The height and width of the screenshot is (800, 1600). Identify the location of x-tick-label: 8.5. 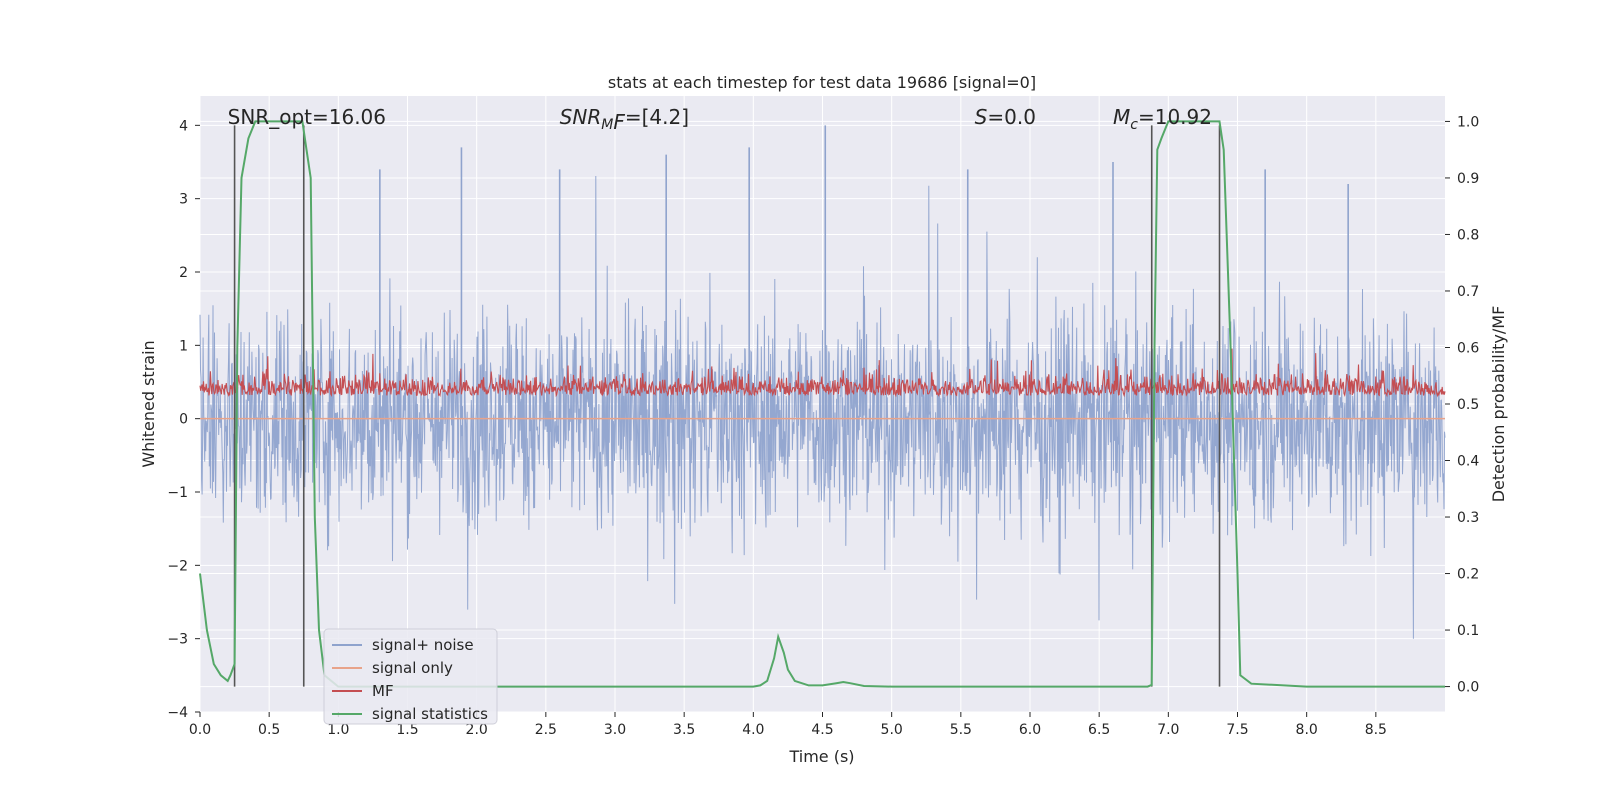
(1376, 730).